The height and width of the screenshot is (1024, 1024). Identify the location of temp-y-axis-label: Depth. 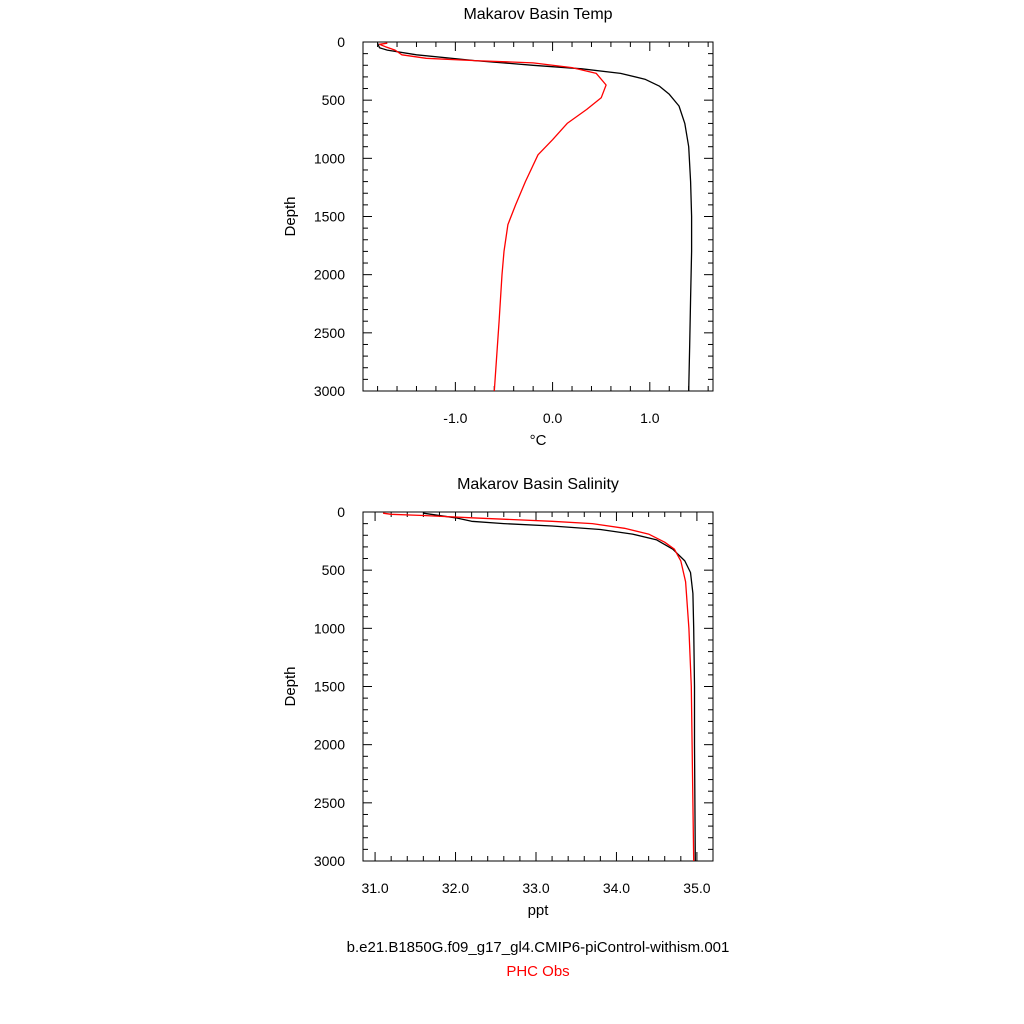
(290, 216).